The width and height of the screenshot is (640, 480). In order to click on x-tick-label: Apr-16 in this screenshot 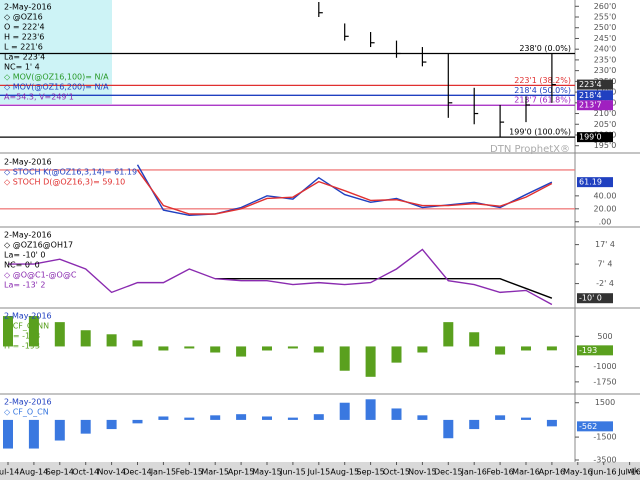, I will do `click(552, 472)`.